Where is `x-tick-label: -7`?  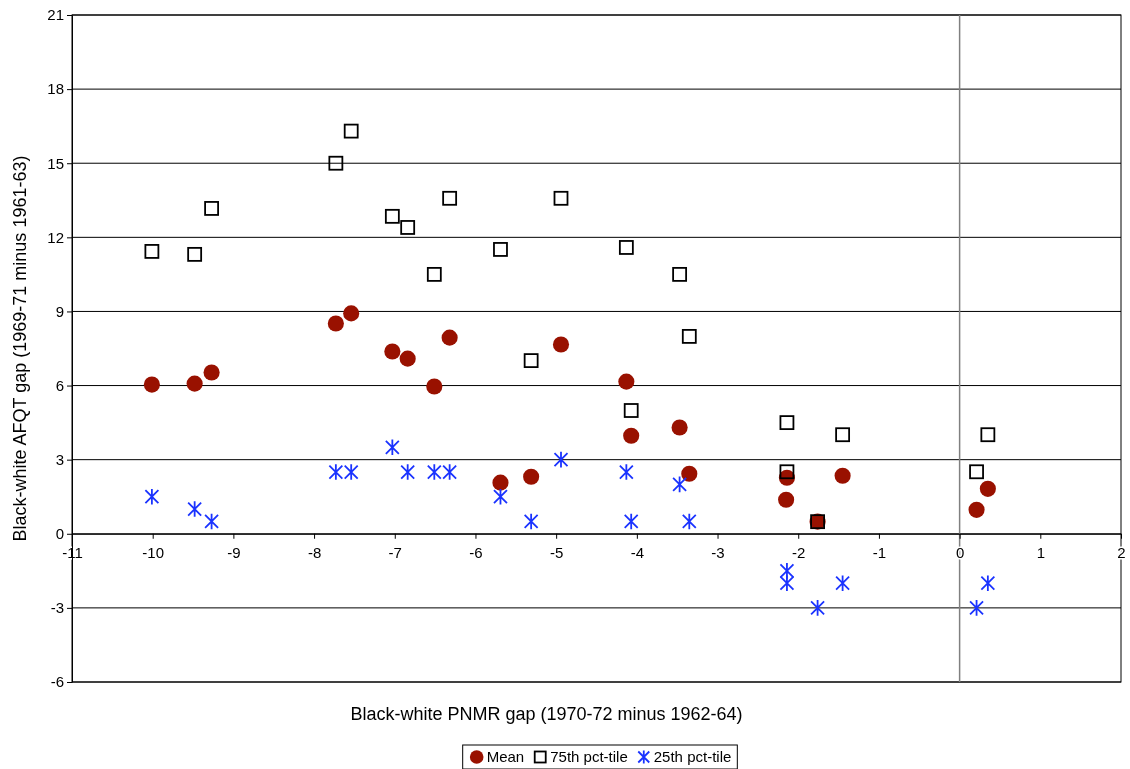
x-tick-label: -7 is located at coordinates (395, 553).